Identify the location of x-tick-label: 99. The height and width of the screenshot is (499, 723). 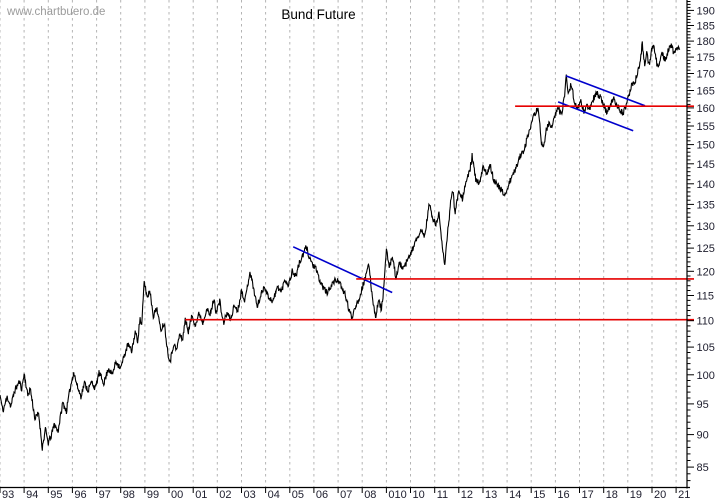
(153, 494).